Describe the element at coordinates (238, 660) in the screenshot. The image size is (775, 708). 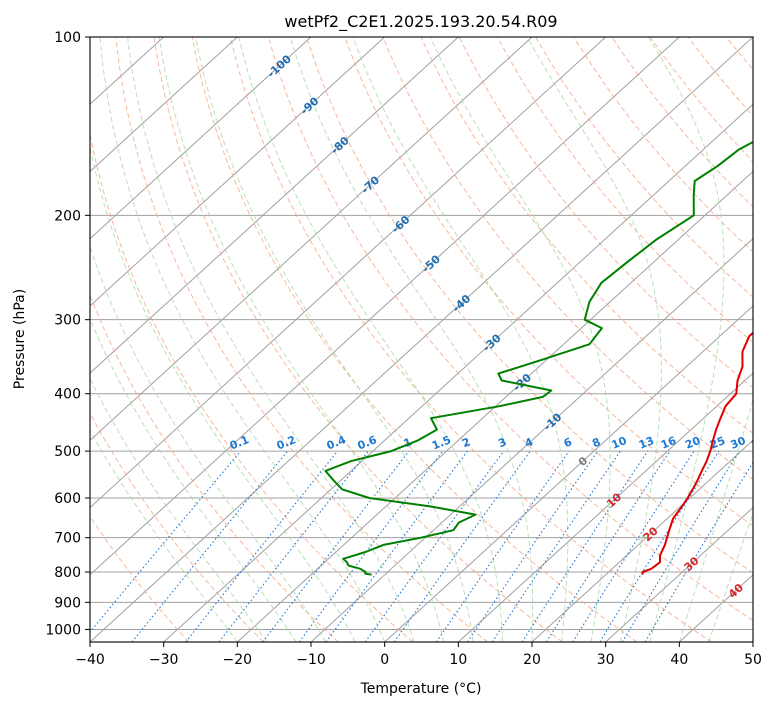
I see `x-tick-label: −20` at that location.